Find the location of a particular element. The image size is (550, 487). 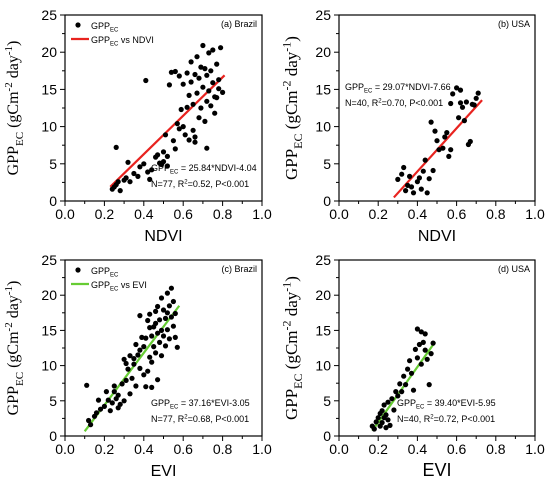

legend-marker is located at coordinates (78, 25).